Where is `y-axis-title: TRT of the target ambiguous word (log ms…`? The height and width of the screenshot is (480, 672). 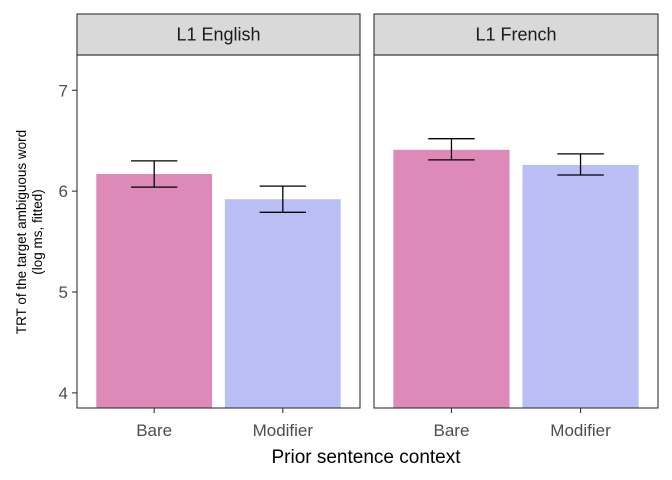 y-axis-title: TRT of the target ambiguous word (log ms… is located at coordinates (29, 232).